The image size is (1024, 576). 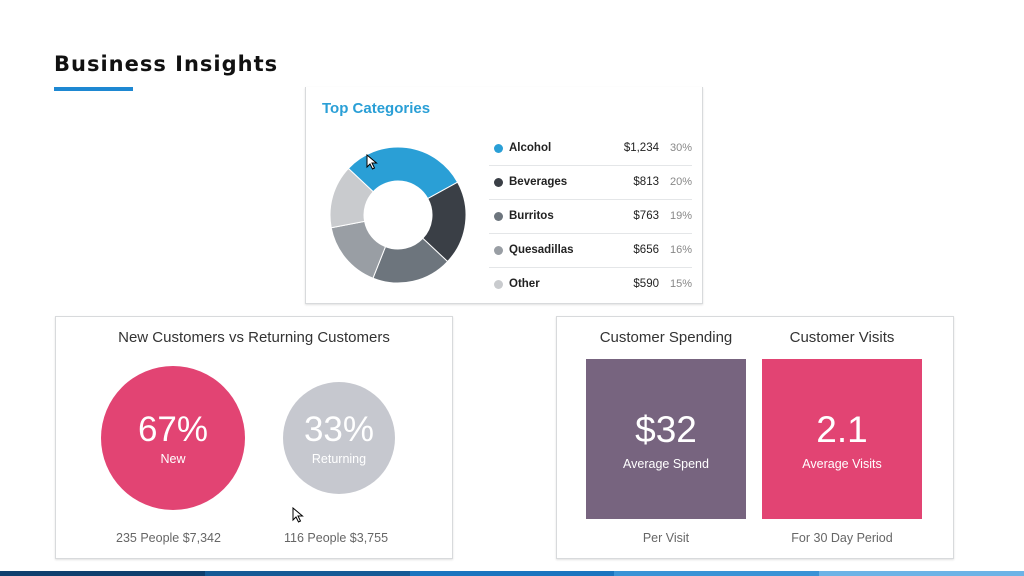 What do you see at coordinates (646, 284) in the screenshot?
I see `category-amount: $590` at bounding box center [646, 284].